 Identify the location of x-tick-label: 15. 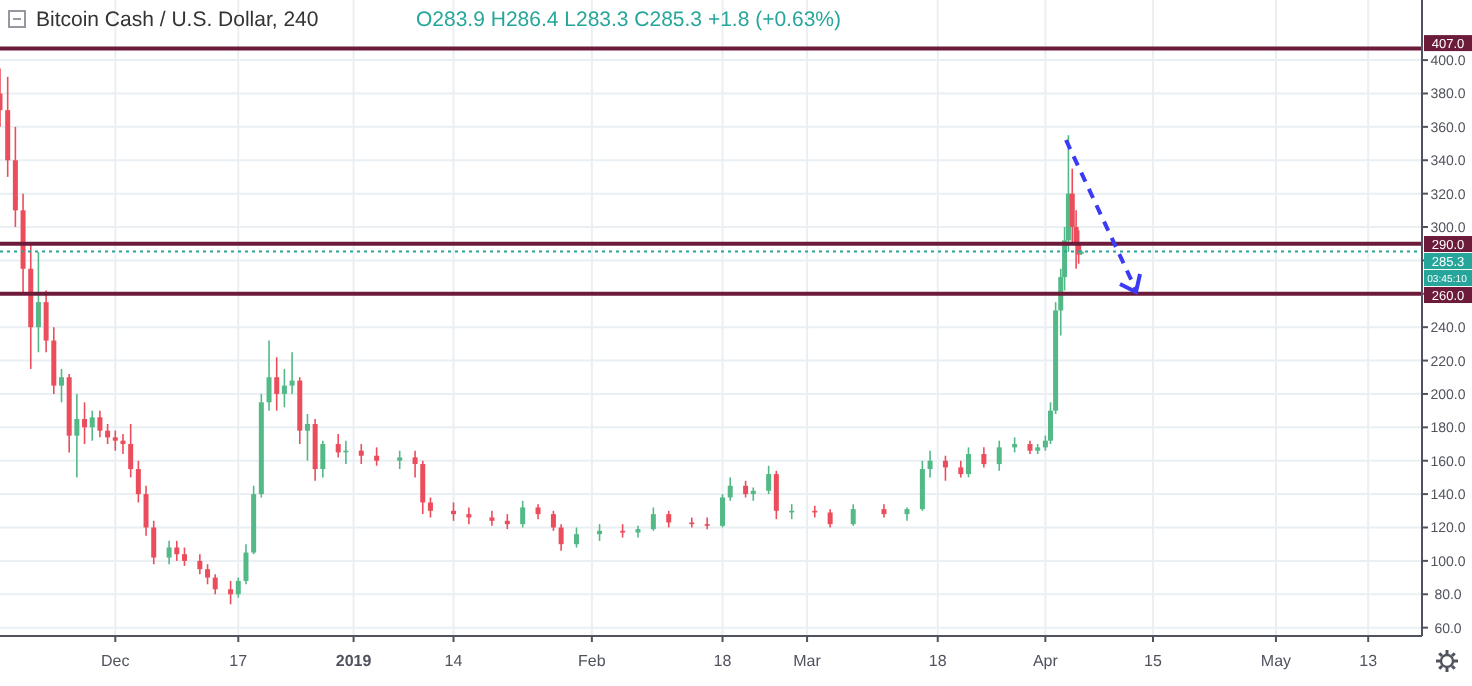
(1153, 661).